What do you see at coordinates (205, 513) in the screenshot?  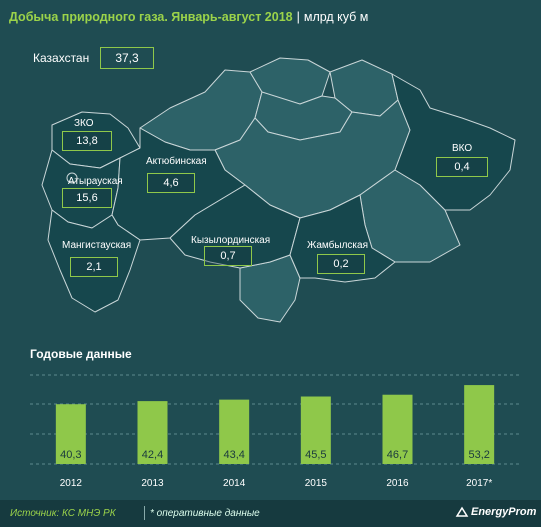 I see `footnote-text: * оперативные данные` at bounding box center [205, 513].